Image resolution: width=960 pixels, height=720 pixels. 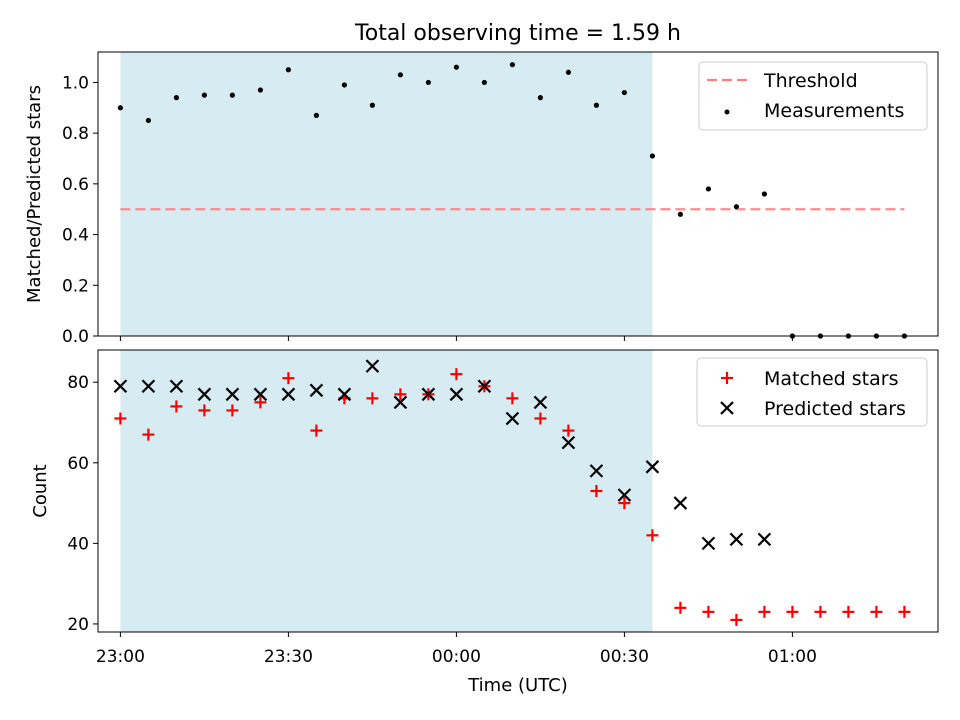 I want to click on y-tick-label: 20, so click(x=78, y=625).